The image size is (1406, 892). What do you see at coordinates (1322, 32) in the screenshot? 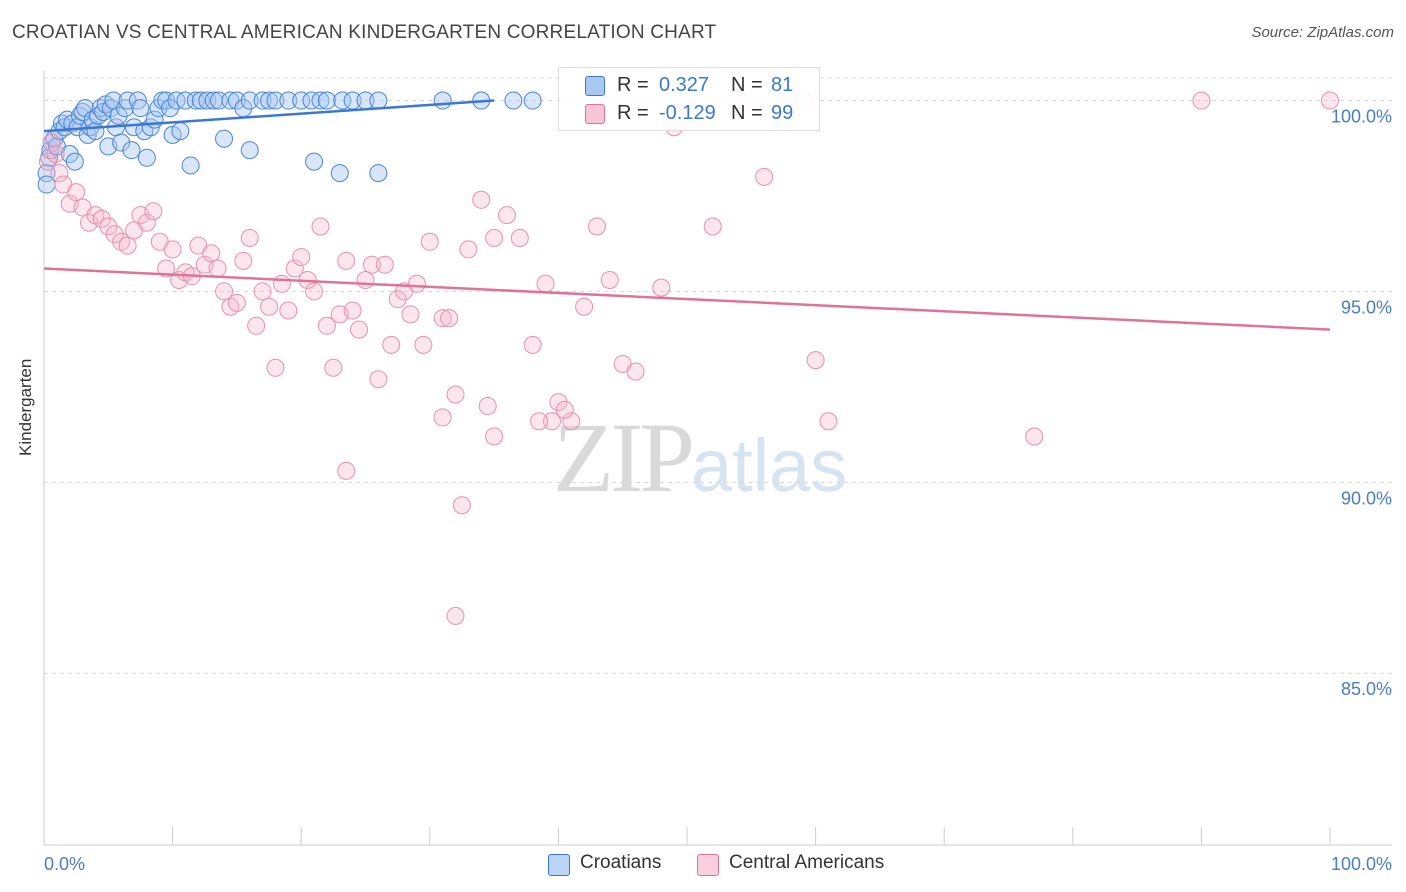
I see `source-label: Source: ZipAtlas.com` at bounding box center [1322, 32].